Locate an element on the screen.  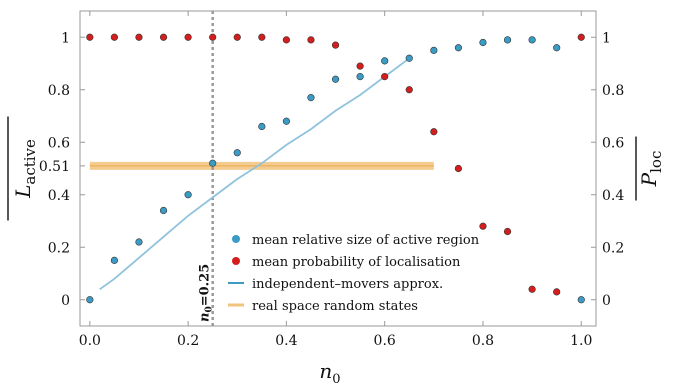
y-left-tick-label: 0.8 is located at coordinates (59, 91).